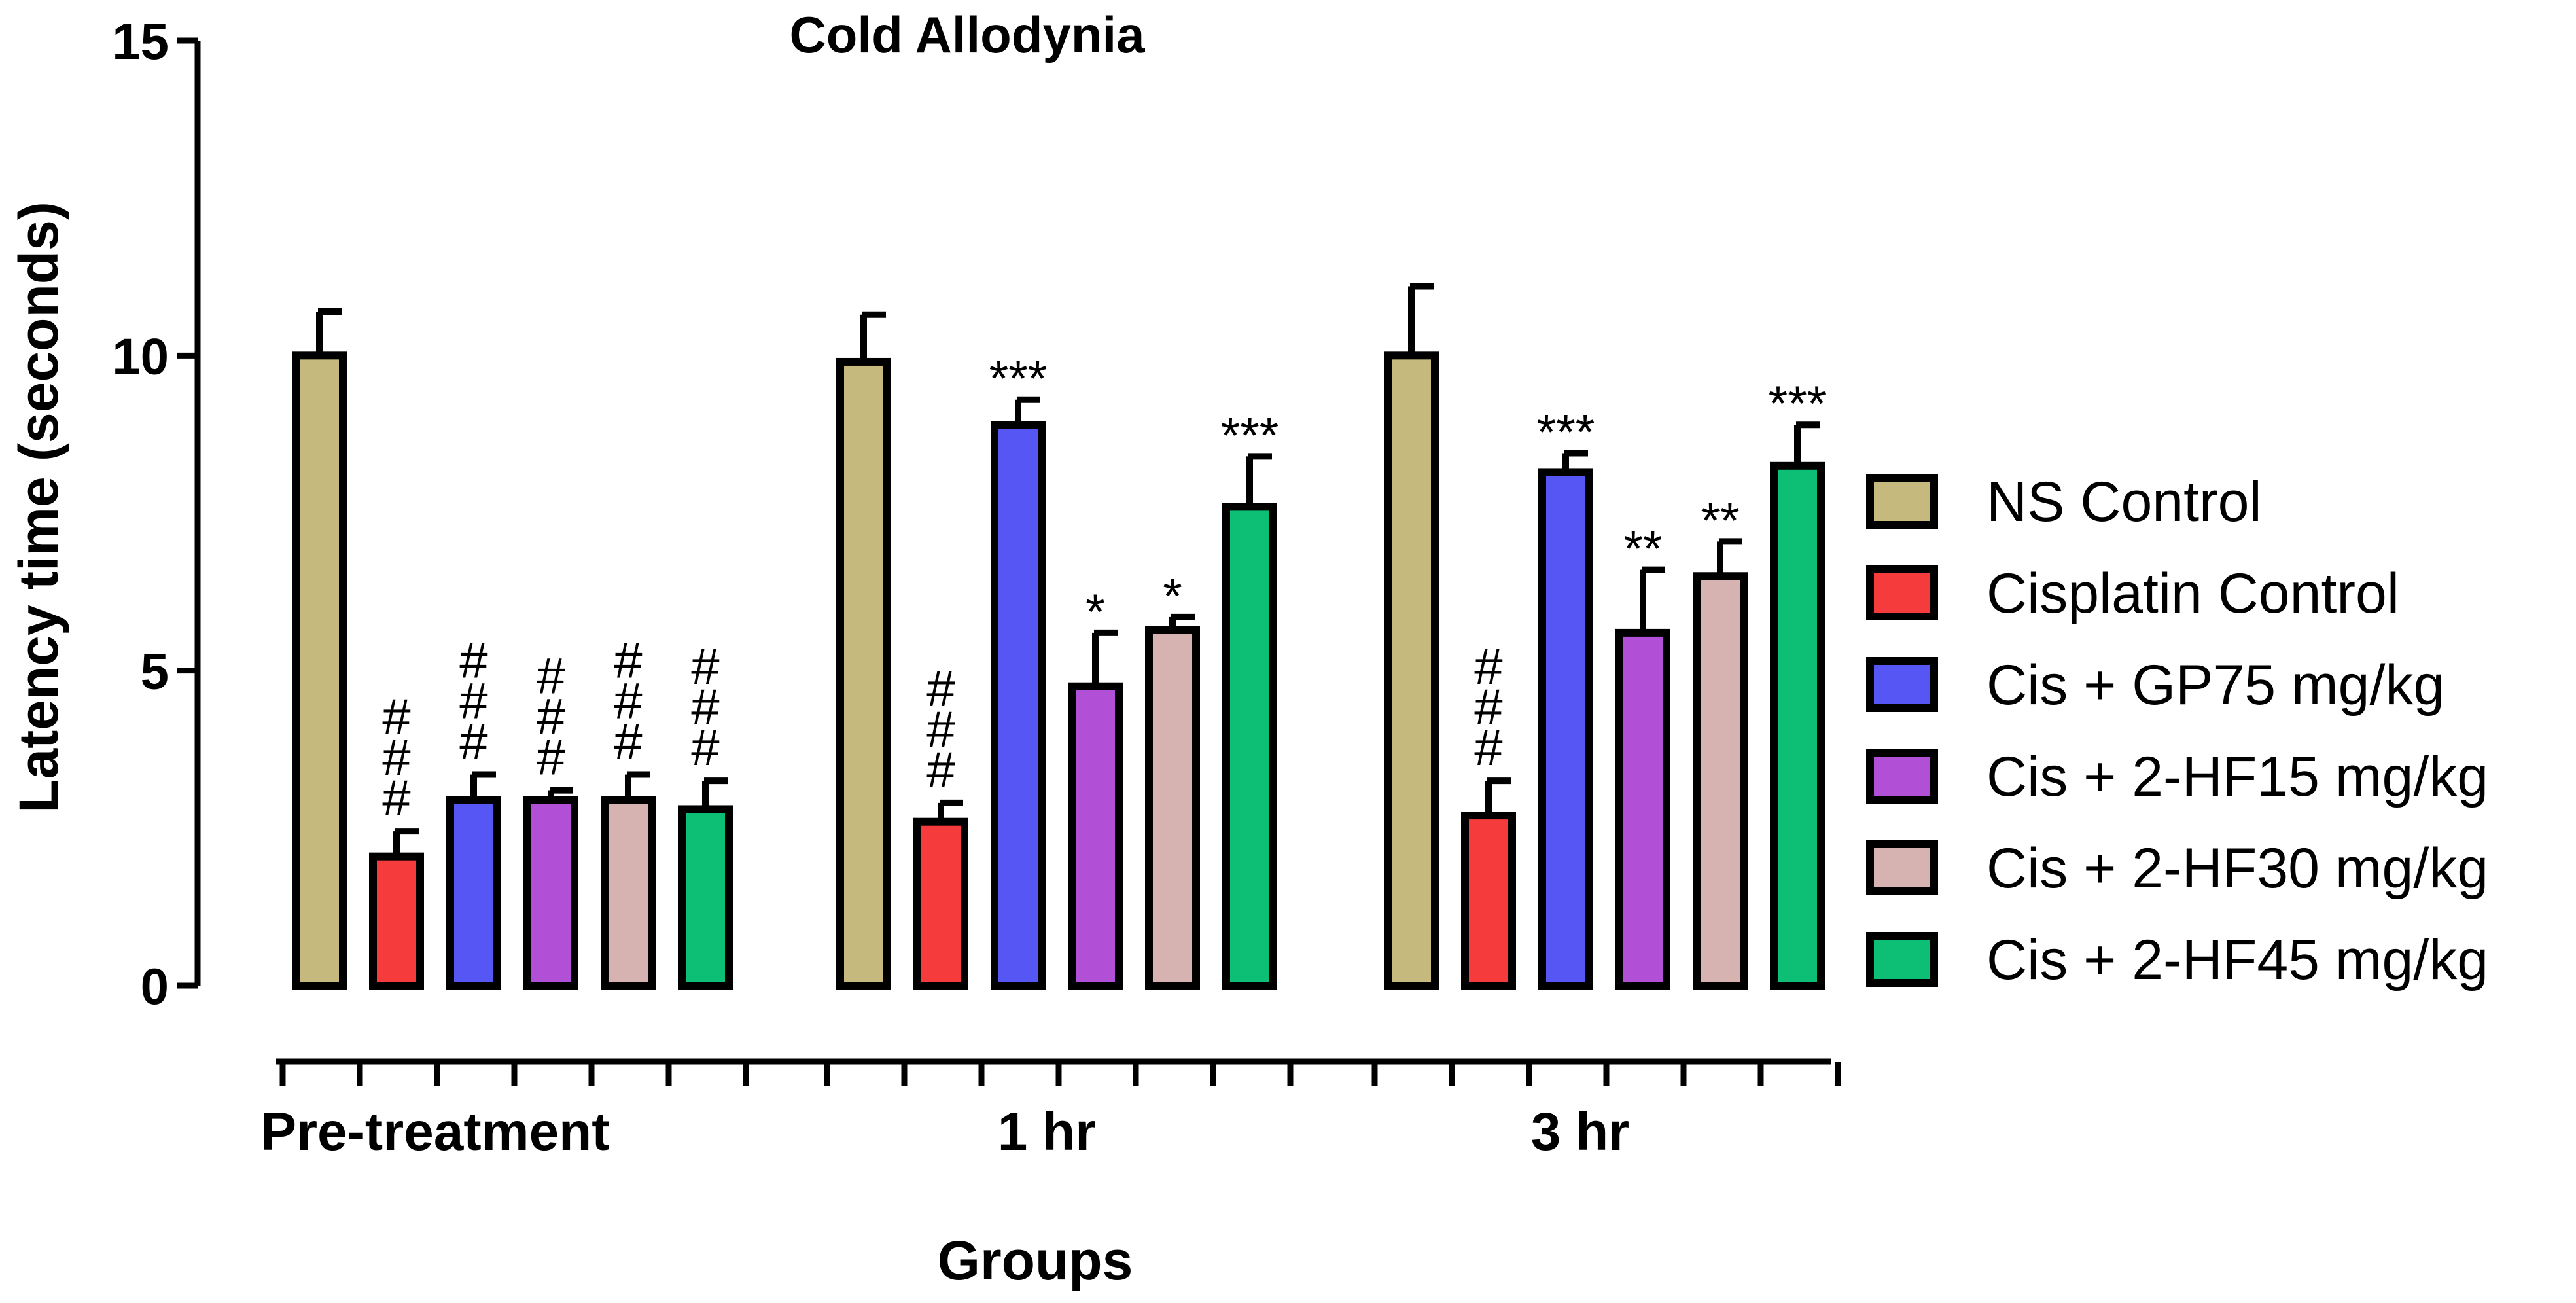 This screenshot has width=2576, height=1303. I want to click on y-axis: 0 5 10 15, so click(156, 513).